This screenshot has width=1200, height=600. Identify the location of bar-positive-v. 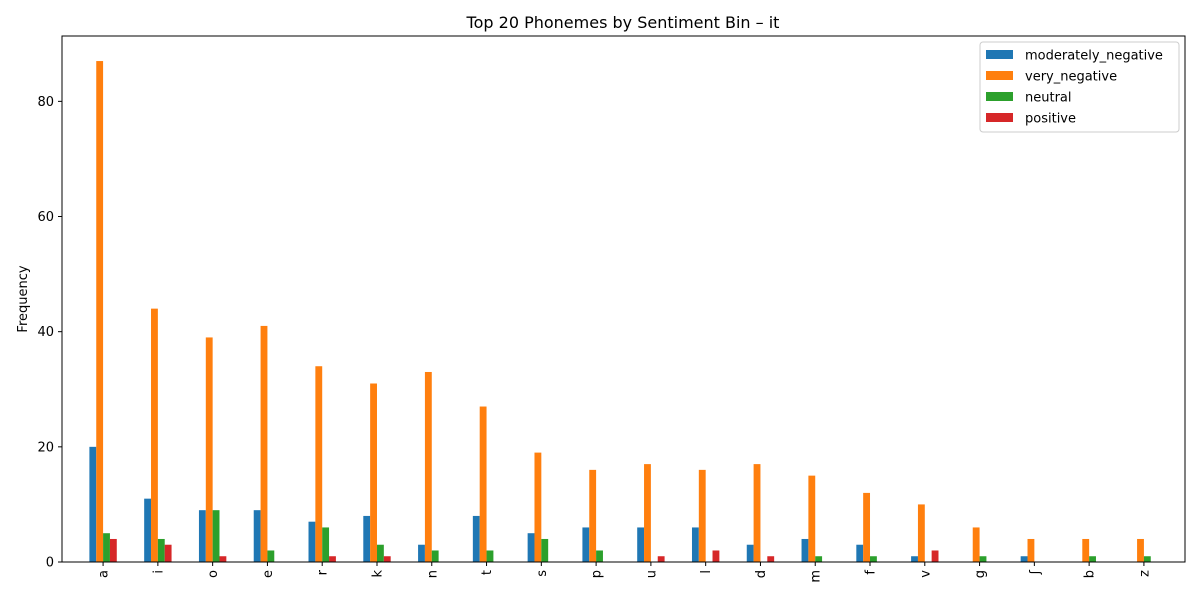
(935, 556).